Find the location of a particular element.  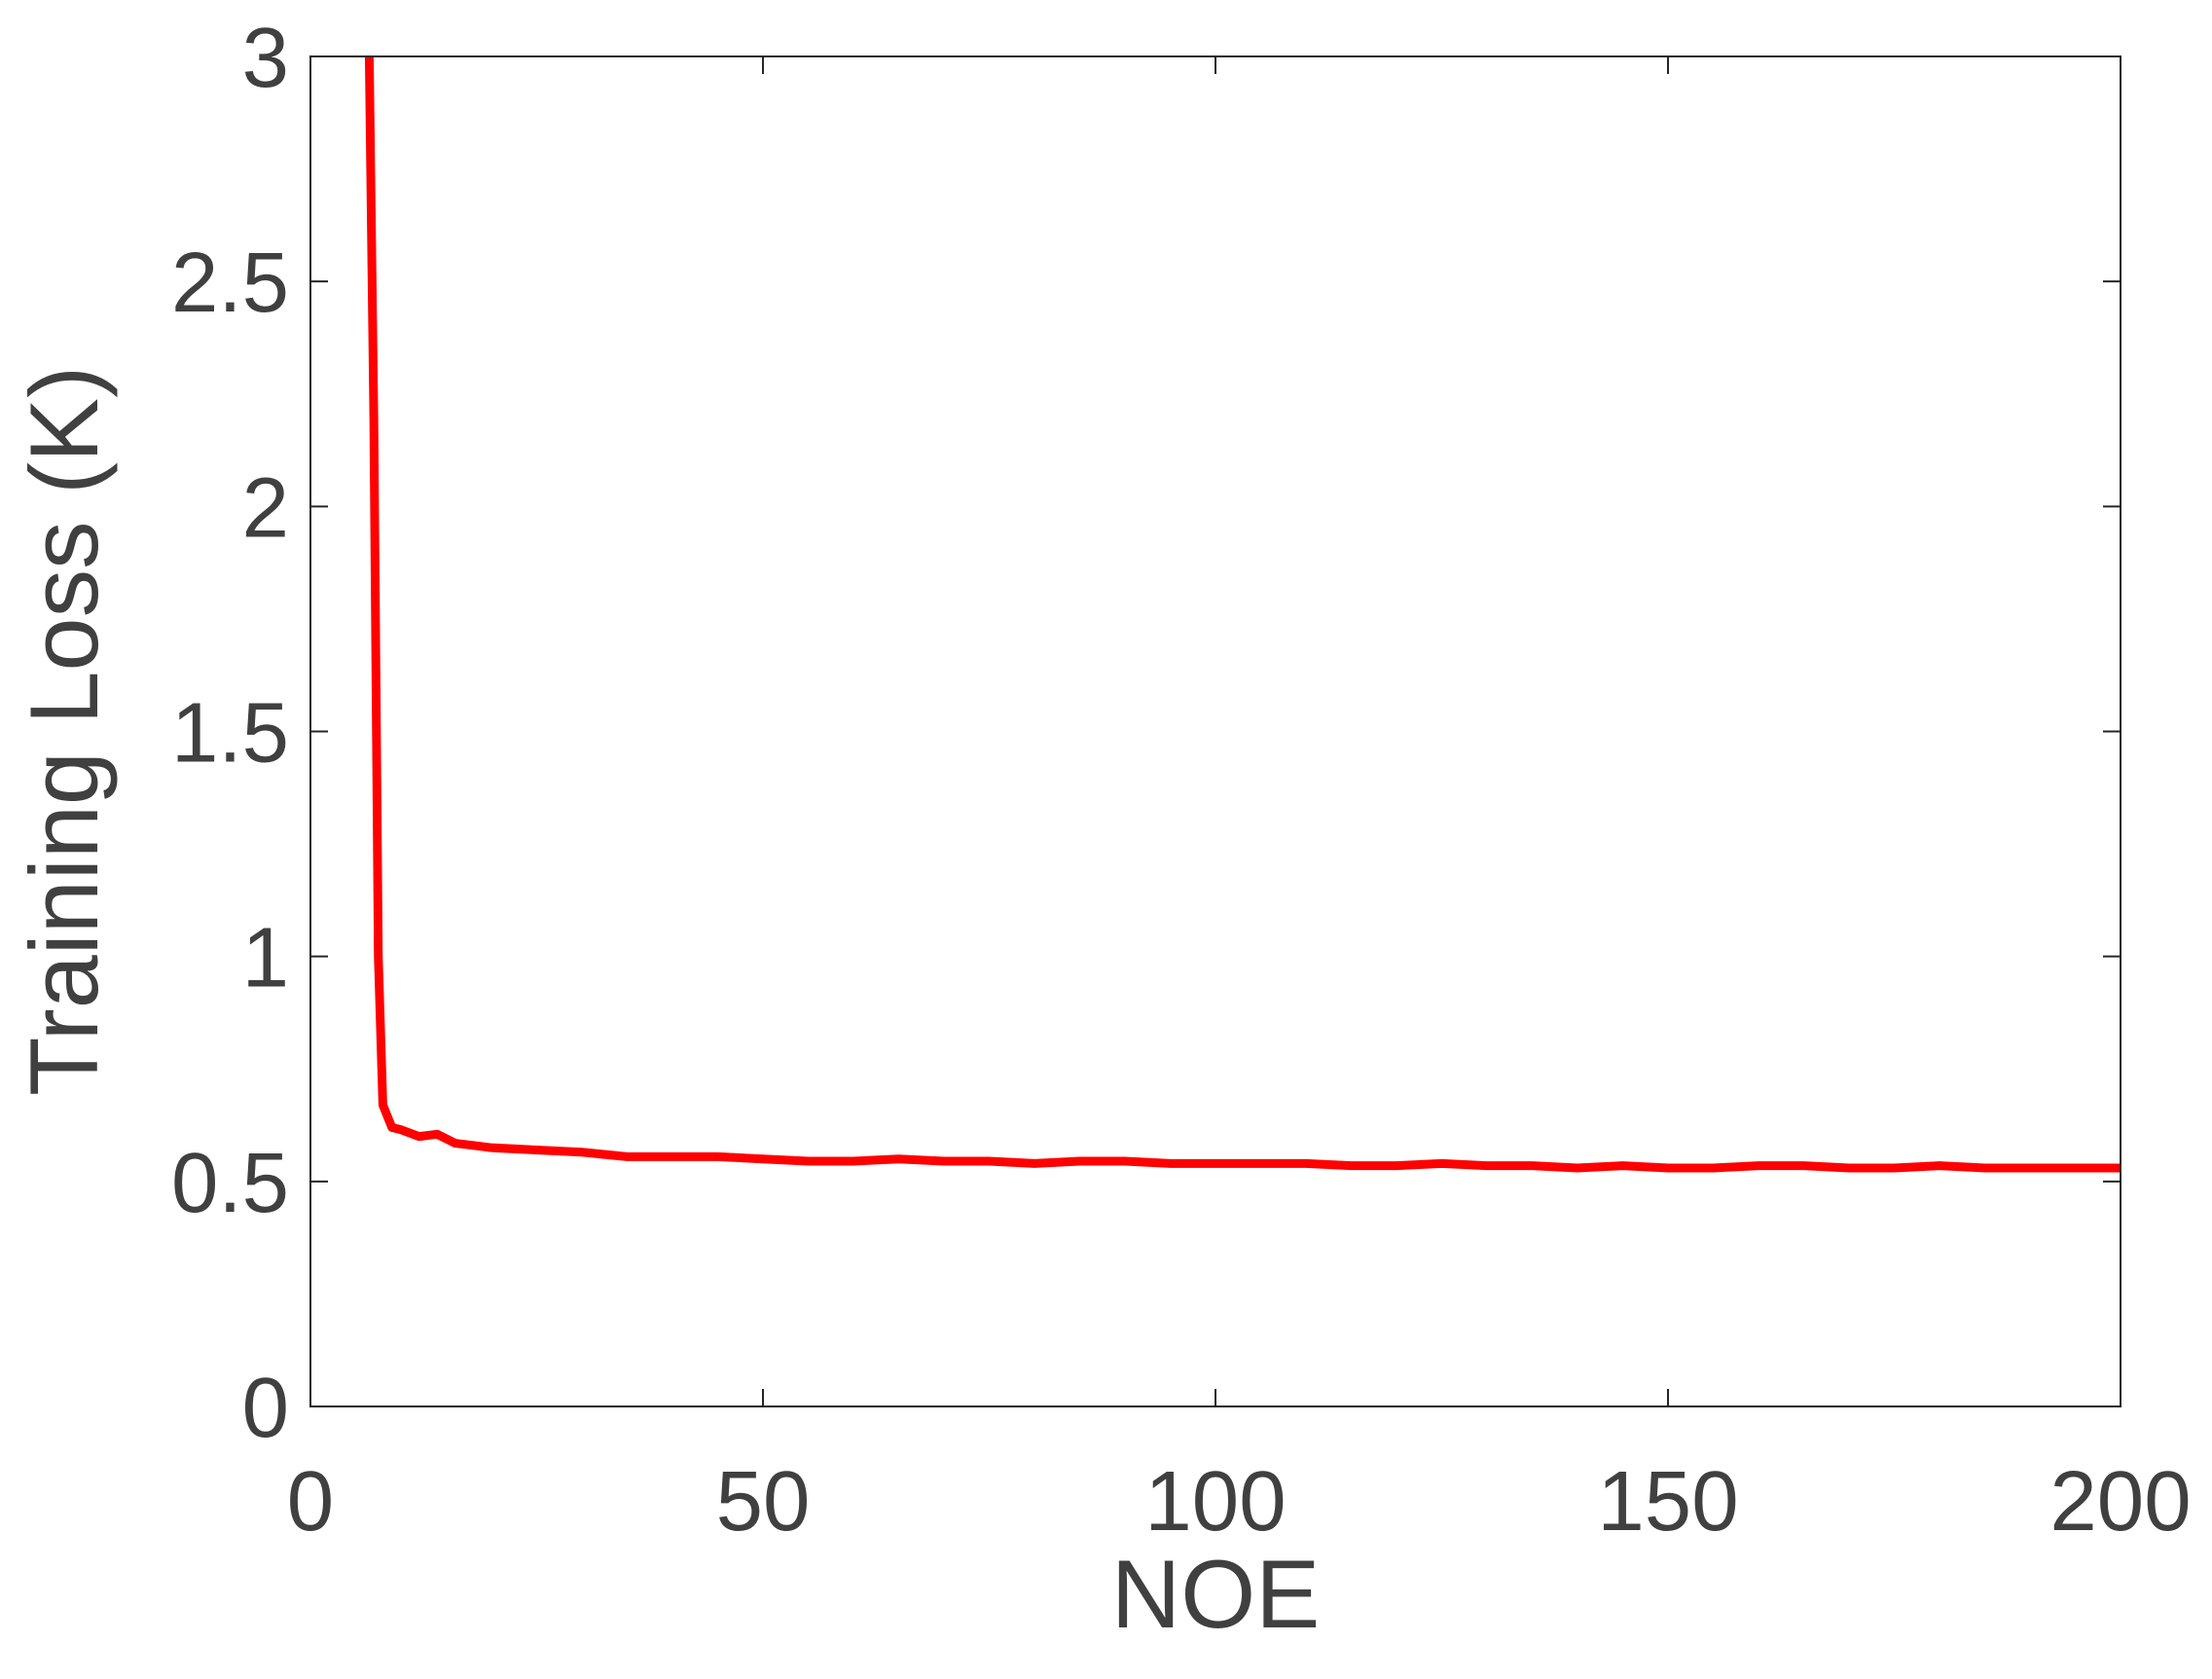

x-tick-label: 200 is located at coordinates (2120, 1502).